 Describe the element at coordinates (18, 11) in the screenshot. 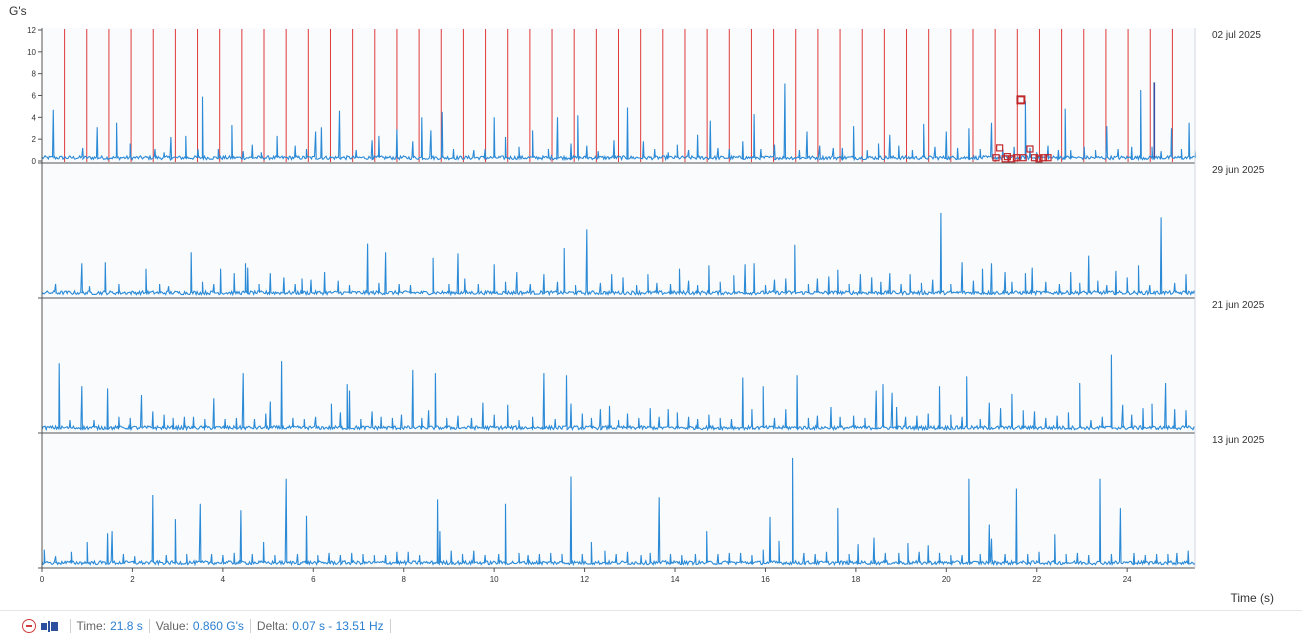

I see `y-axis-label: G's` at that location.